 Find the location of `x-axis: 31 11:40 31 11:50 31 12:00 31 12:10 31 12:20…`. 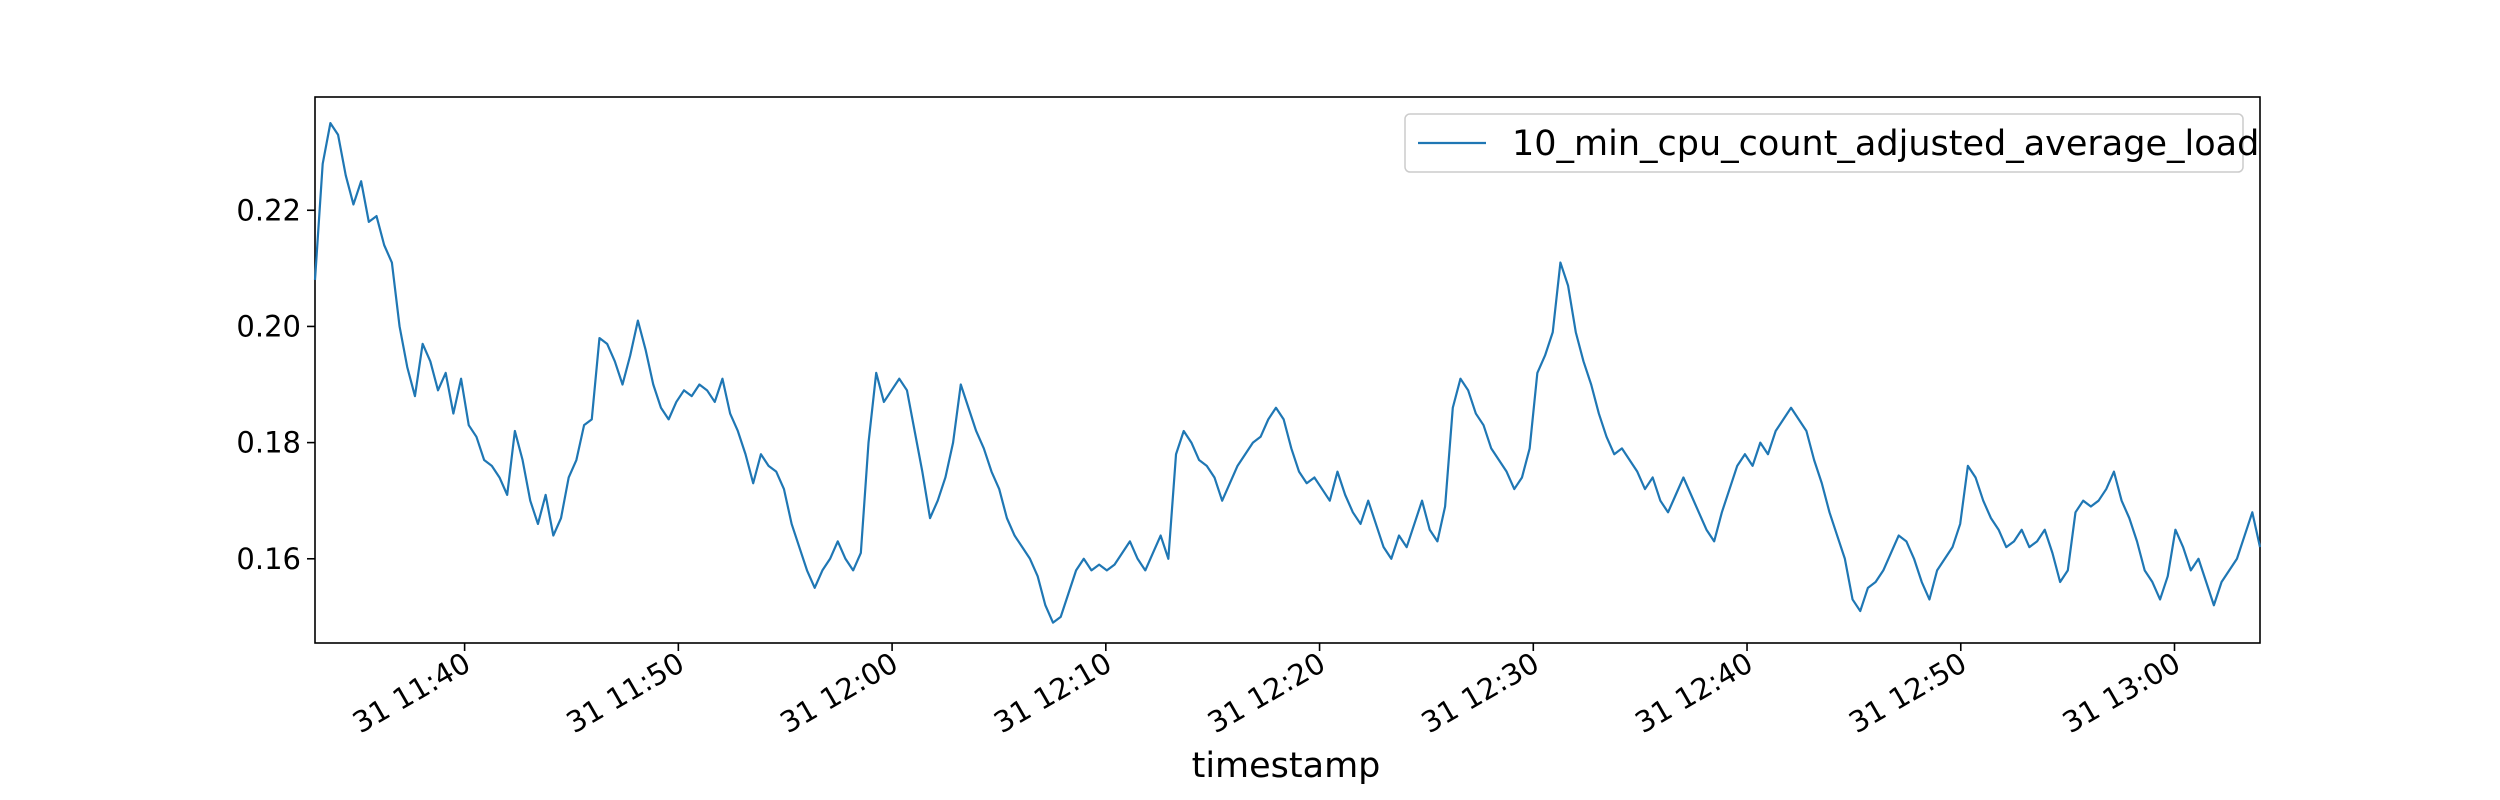

x-axis: 31 11:40 31 11:50 31 12:00 31 12:10 31 12:20… is located at coordinates (1266, 691).